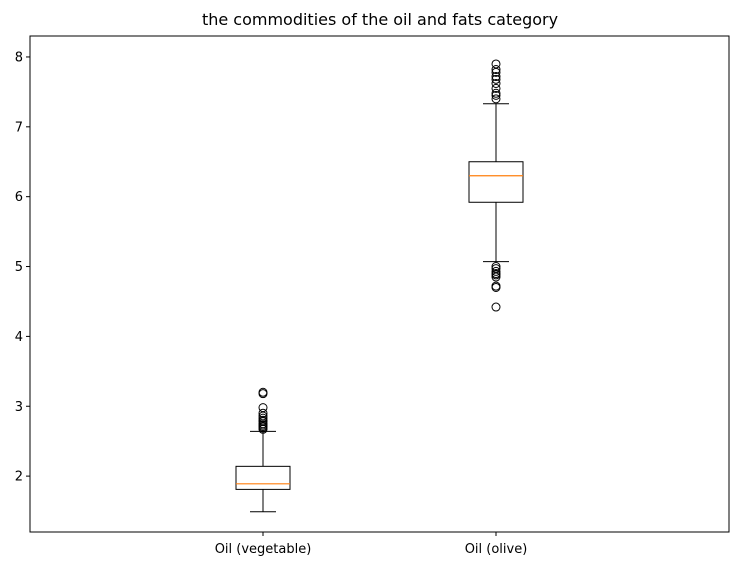 The width and height of the screenshot is (738, 566). What do you see at coordinates (19, 127) in the screenshot?
I see `y-tick-label: 7` at bounding box center [19, 127].